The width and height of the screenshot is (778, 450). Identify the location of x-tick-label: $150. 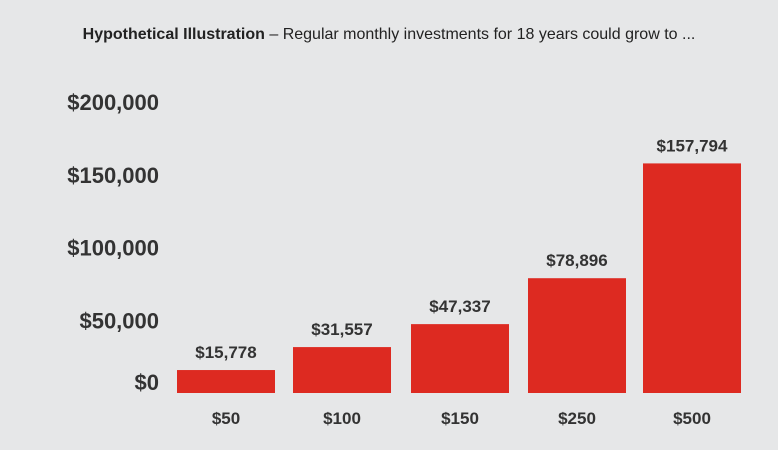
(460, 418).